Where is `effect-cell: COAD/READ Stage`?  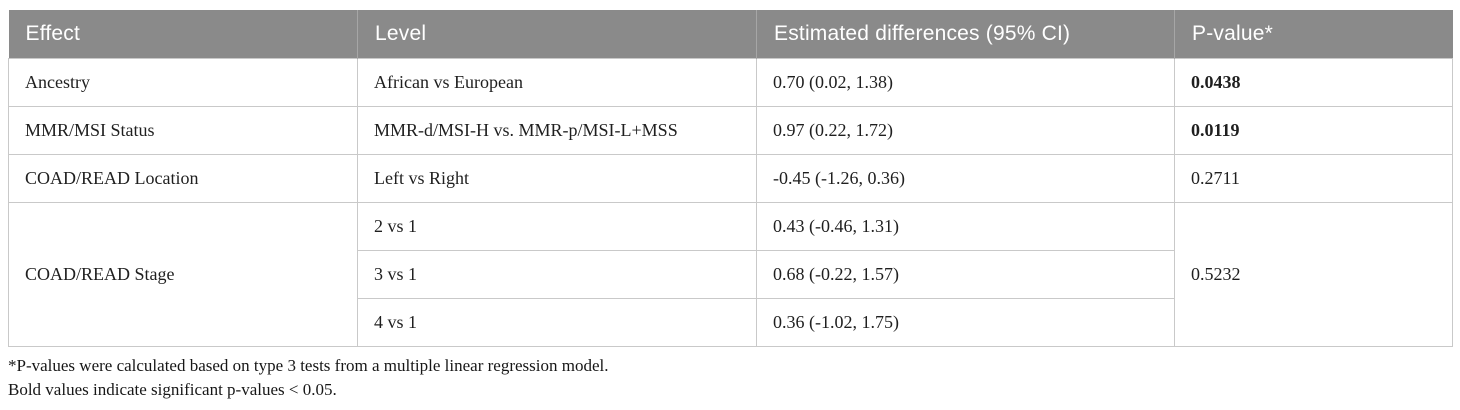 effect-cell: COAD/READ Stage is located at coordinates (183, 274).